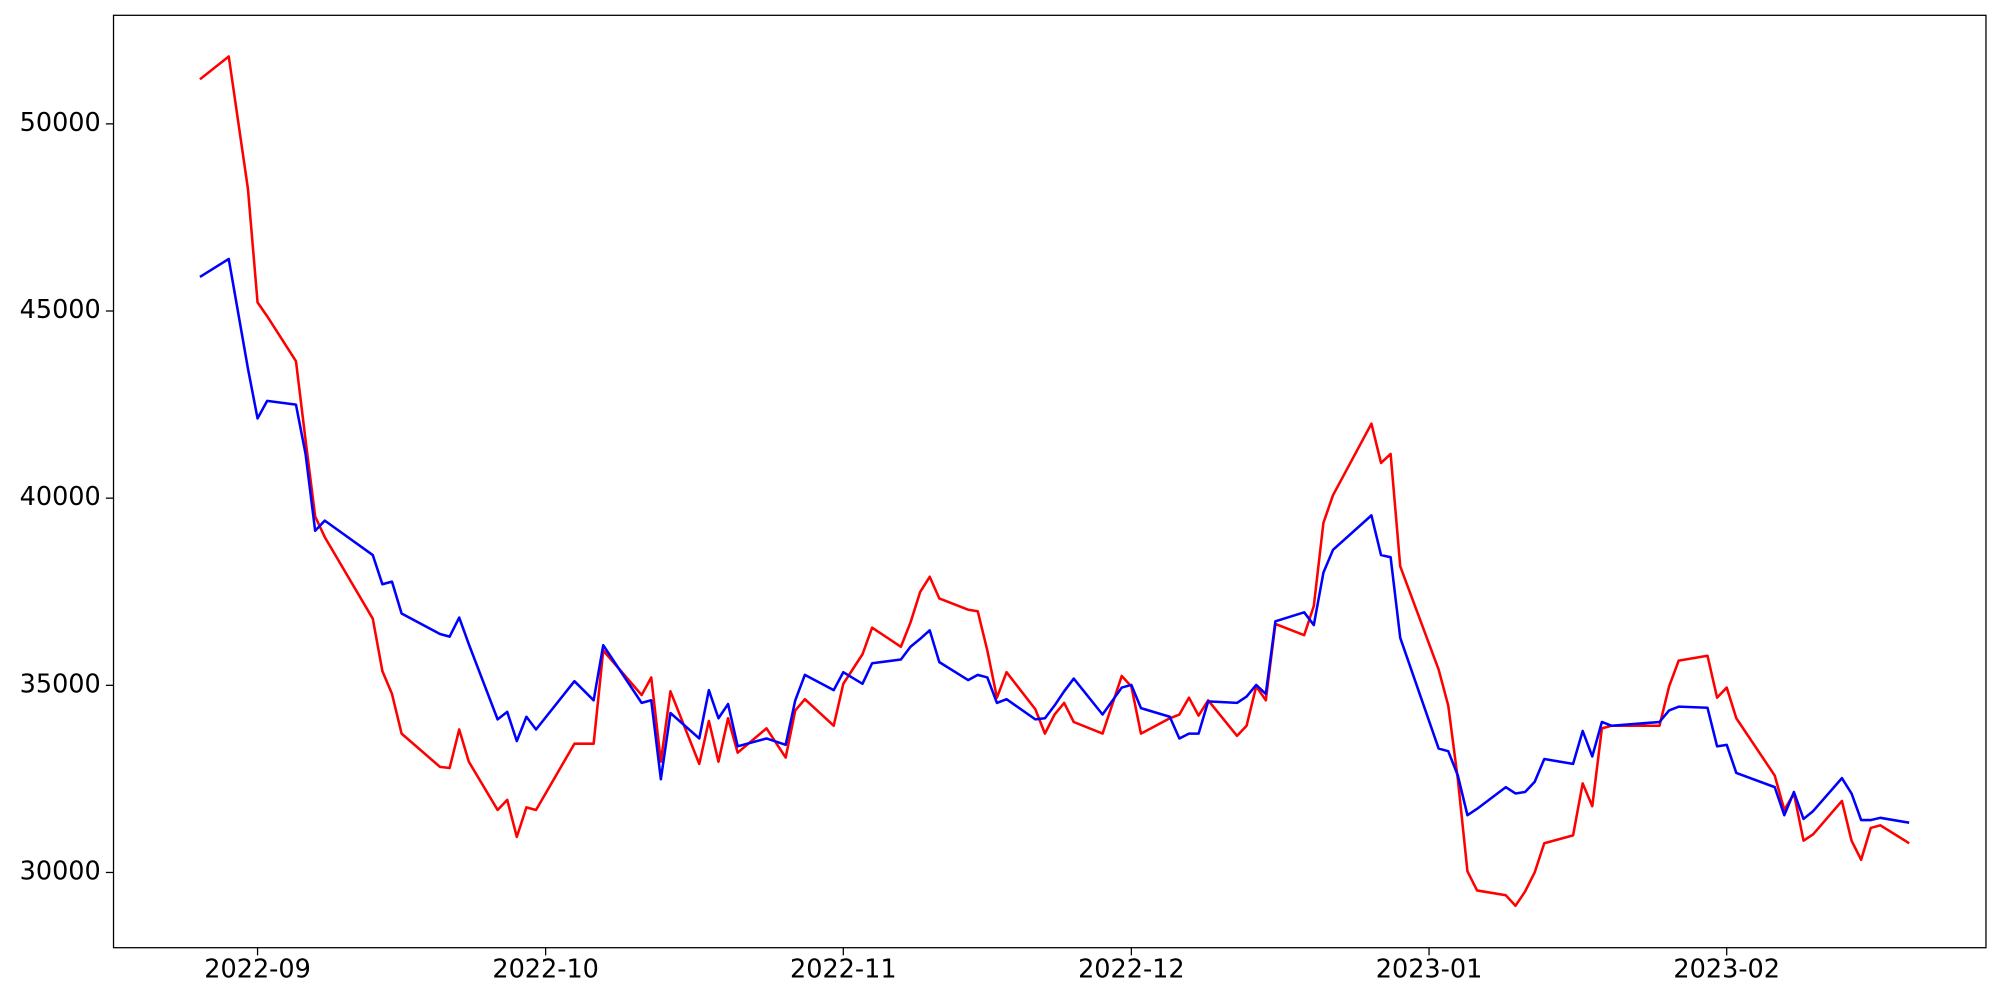 This screenshot has width=2000, height=1000. Describe the element at coordinates (1429, 970) in the screenshot. I see `x-tick-label: 2023-01` at that location.